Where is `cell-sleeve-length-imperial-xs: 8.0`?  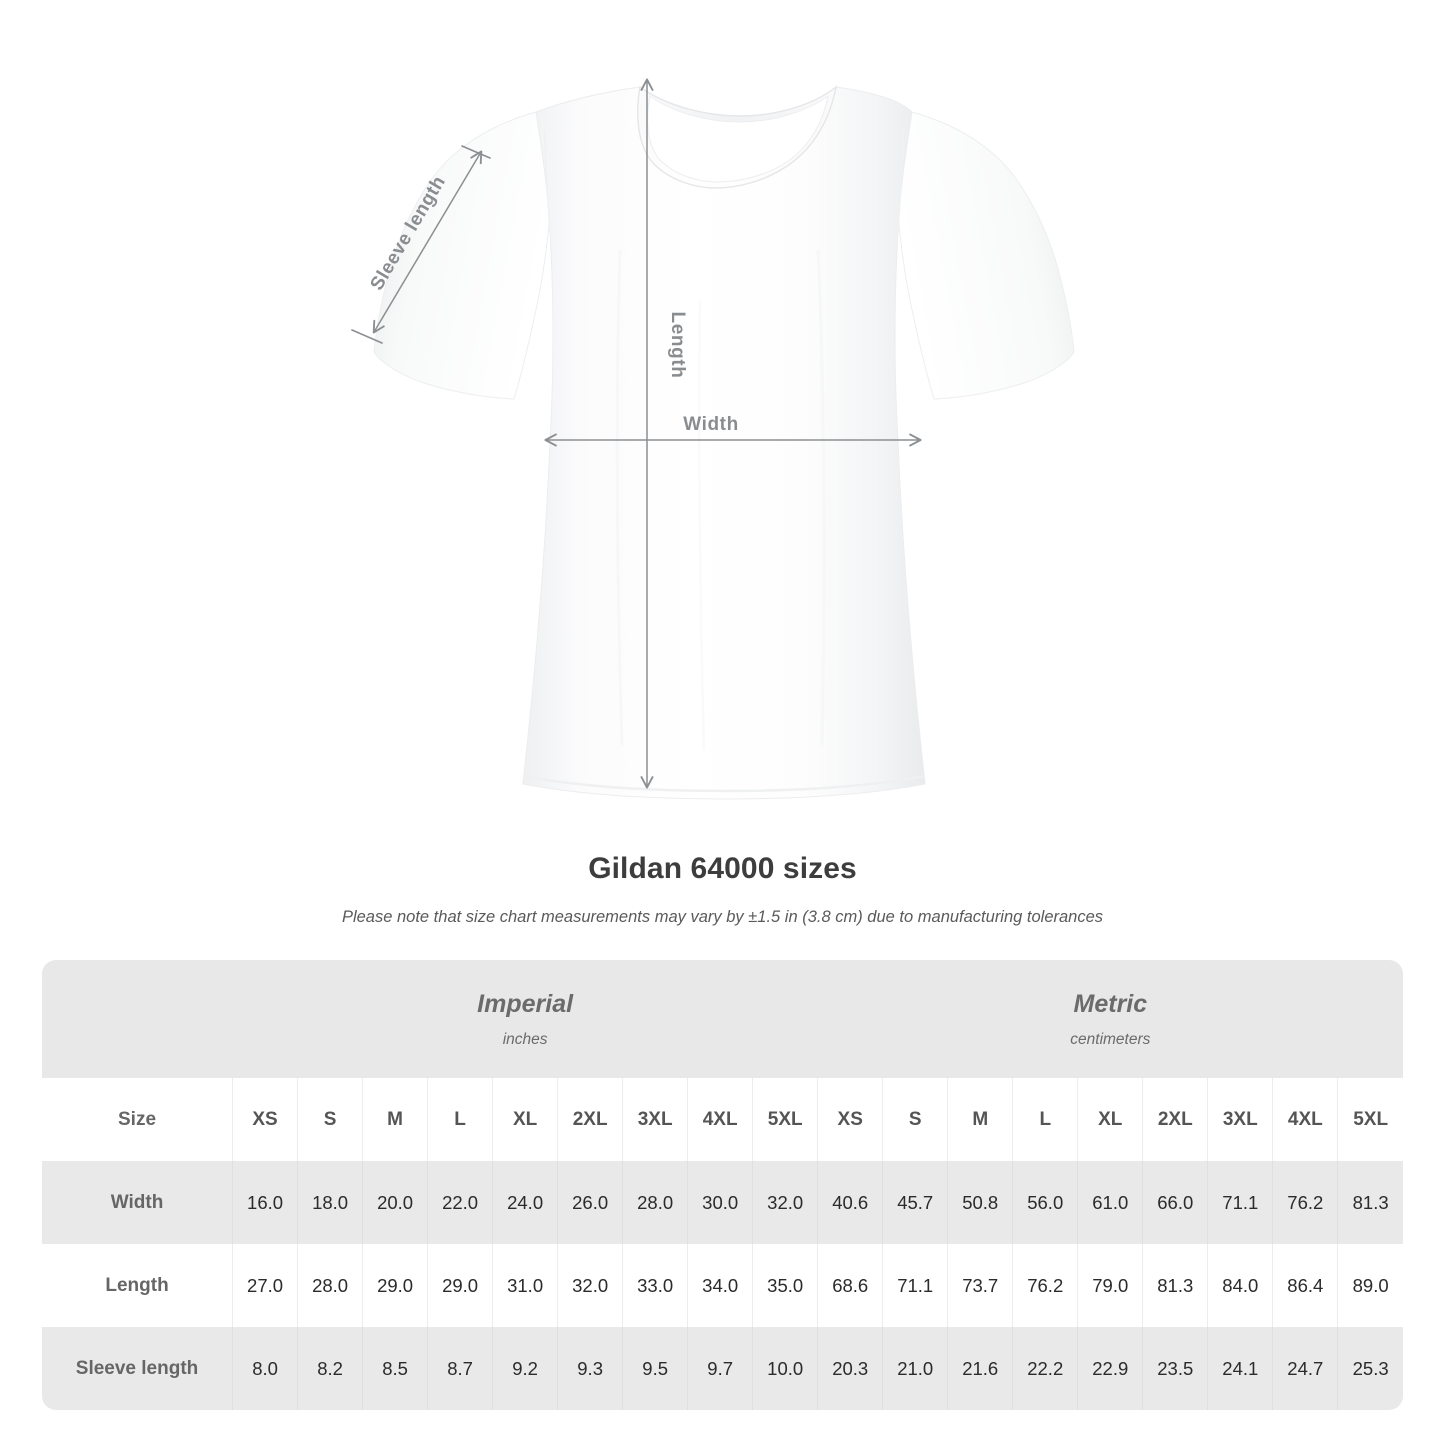
cell-sleeve-length-imperial-xs: 8.0 is located at coordinates (265, 1369).